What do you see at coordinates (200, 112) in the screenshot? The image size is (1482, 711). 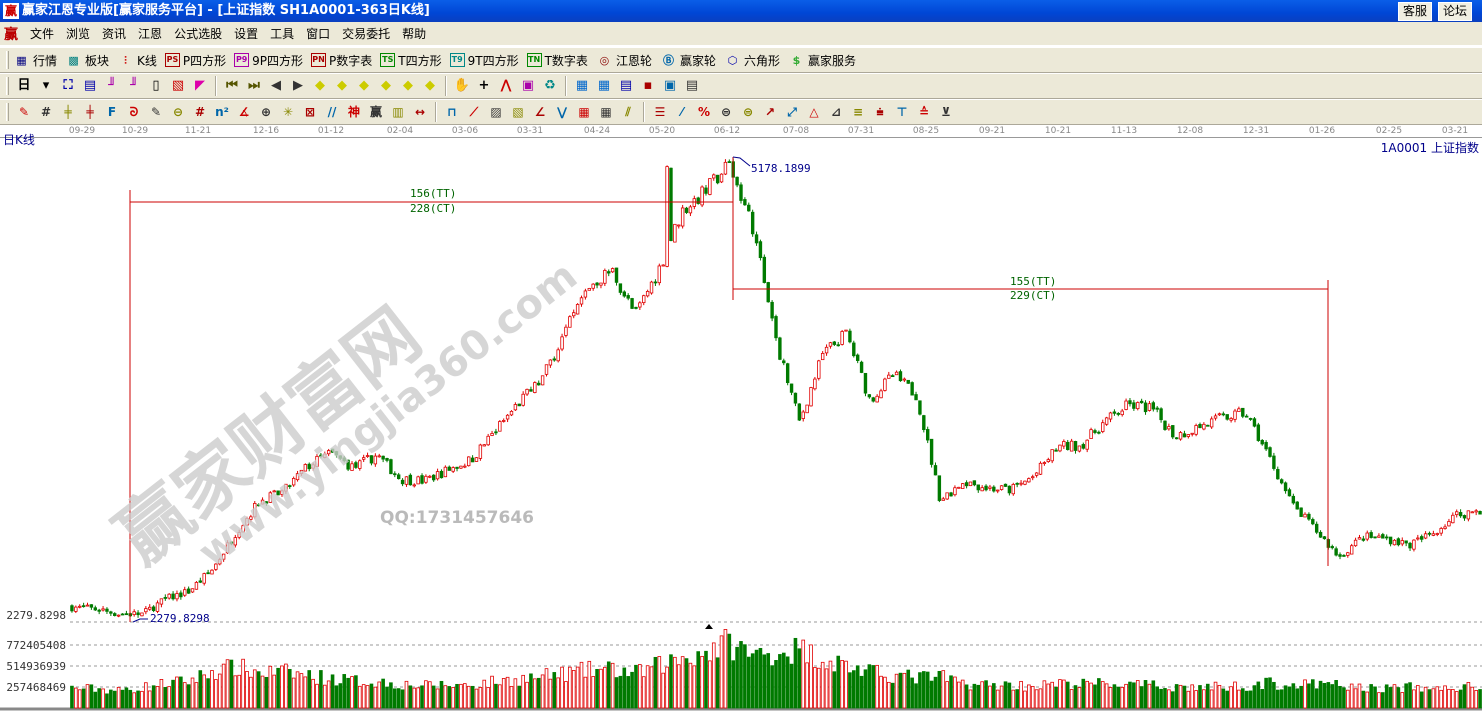 I see `hash-icon: #` at bounding box center [200, 112].